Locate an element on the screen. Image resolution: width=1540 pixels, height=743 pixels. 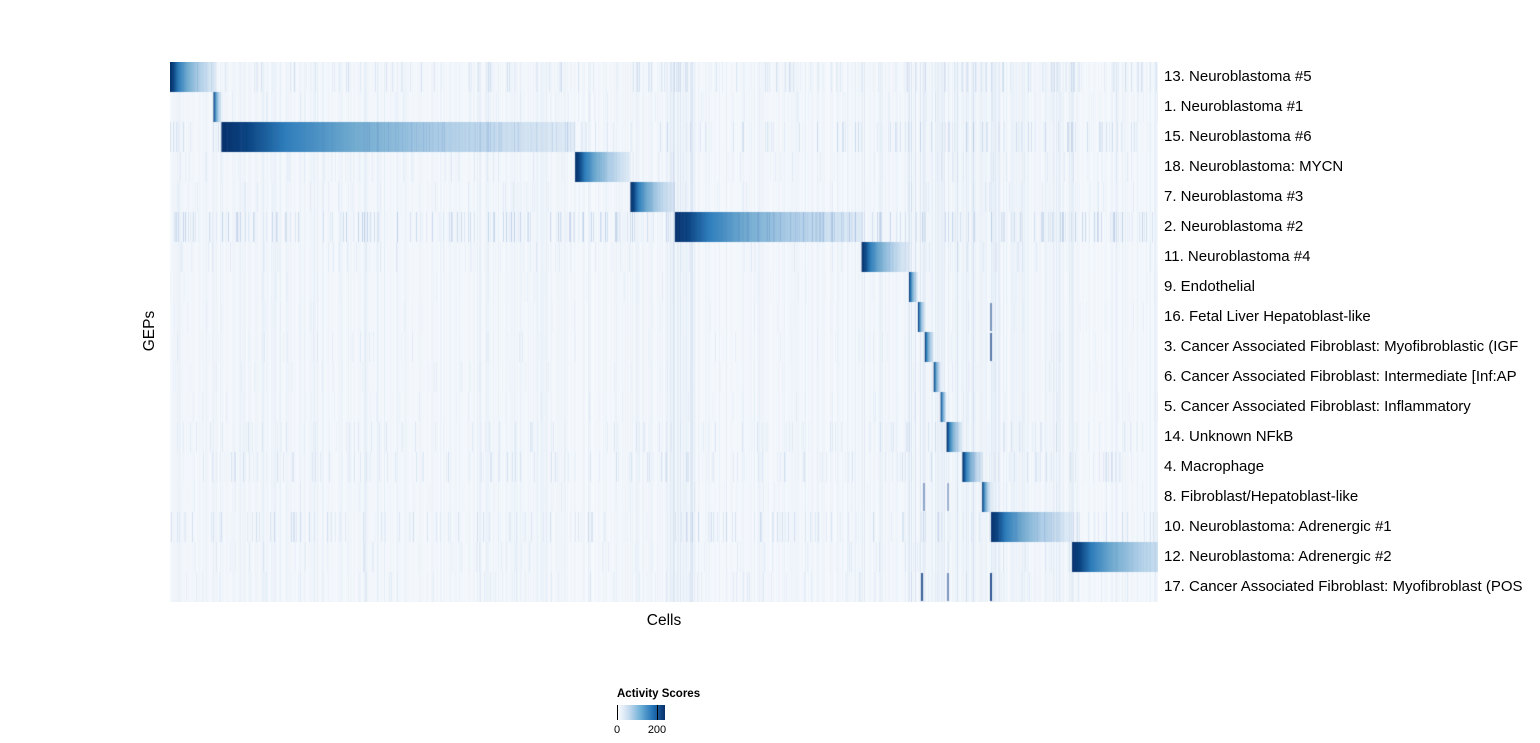
gep-row-label: 18. Neuroblastoma: MYCN is located at coordinates (1254, 166).